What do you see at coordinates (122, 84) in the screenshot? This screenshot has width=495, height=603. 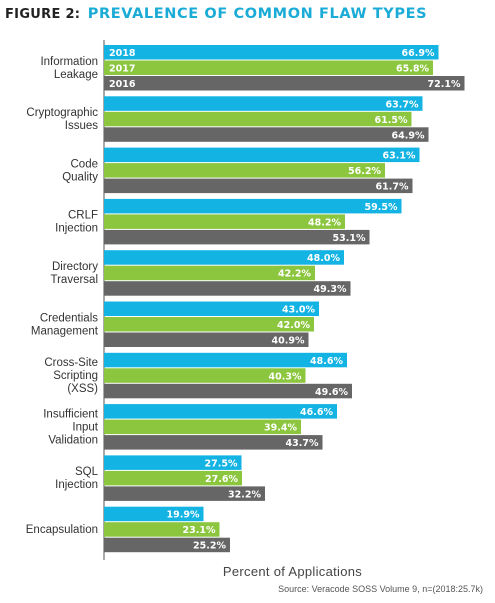 I see `legend-label-2016: 2016` at bounding box center [122, 84].